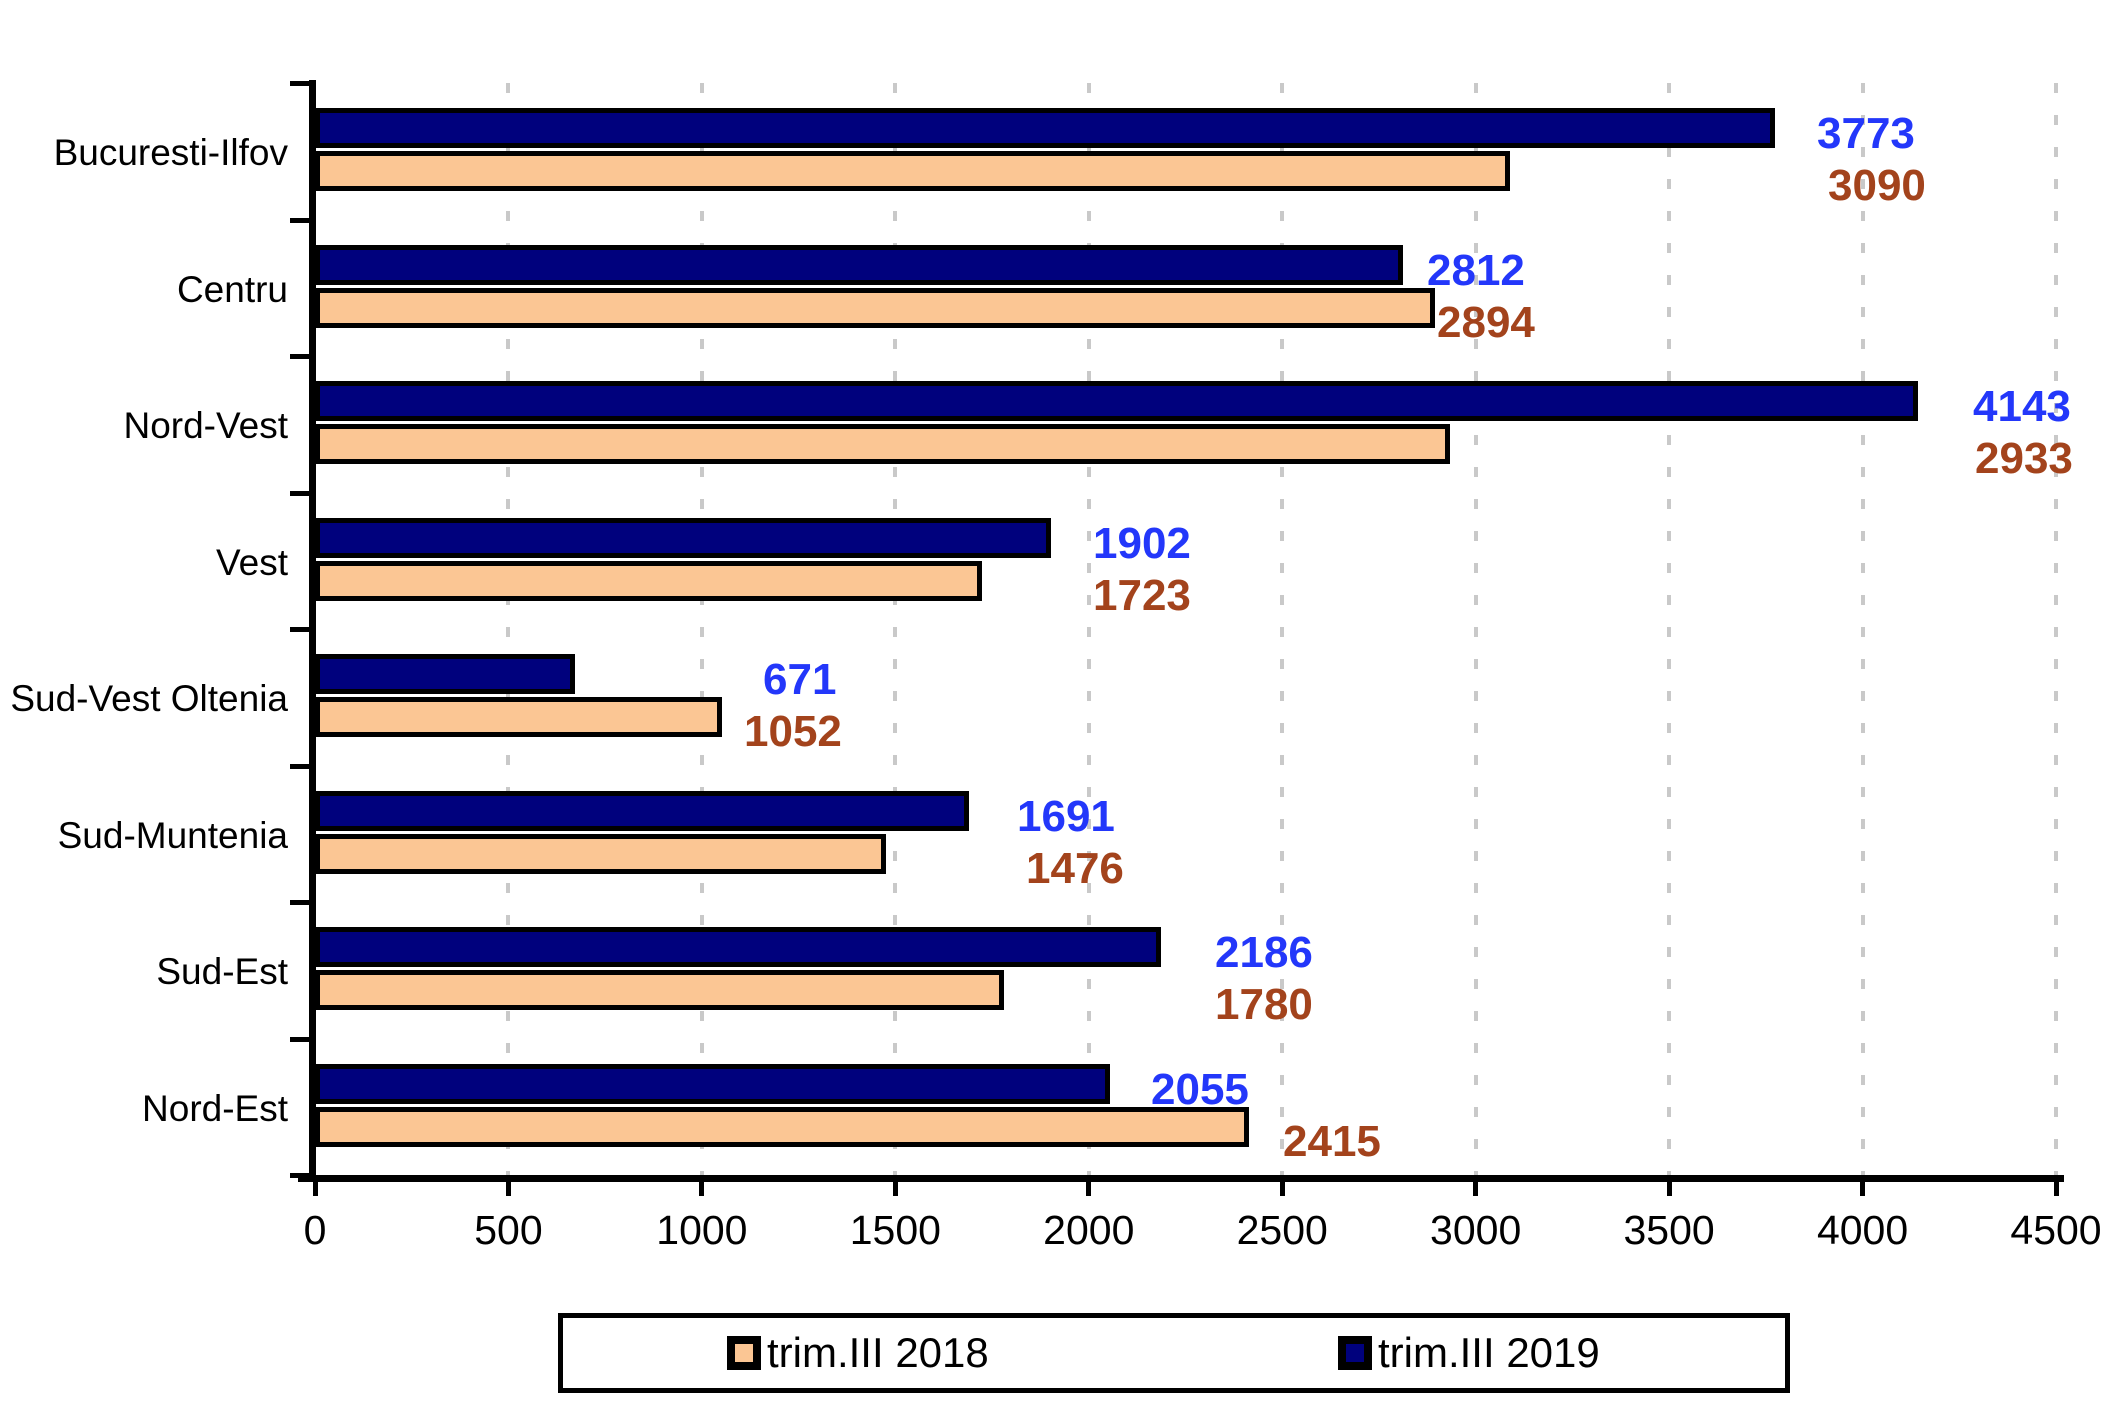 The width and height of the screenshot is (2126, 1417). Describe the element at coordinates (172, 835) in the screenshot. I see `category-label: Sud-Muntenia` at that location.